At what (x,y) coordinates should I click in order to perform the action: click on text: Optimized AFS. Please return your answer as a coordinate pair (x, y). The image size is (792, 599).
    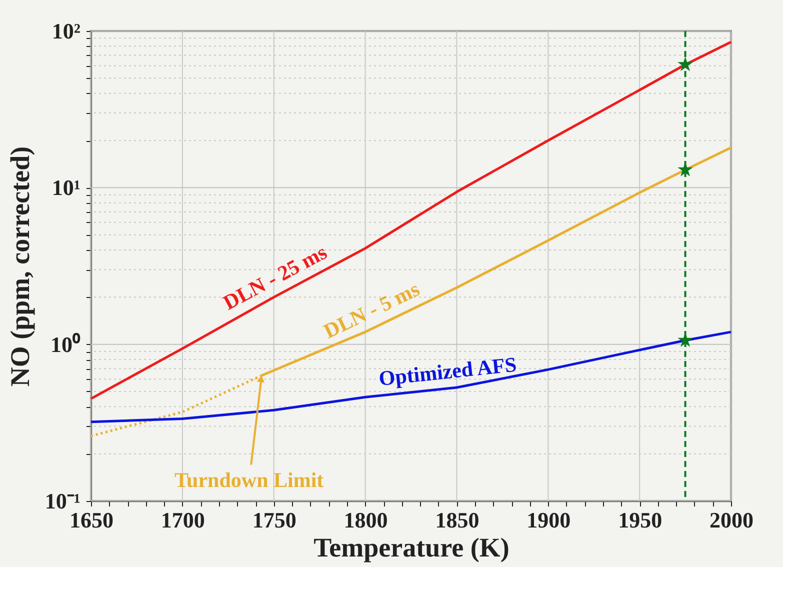
    Looking at the image, I should click on (448, 371).